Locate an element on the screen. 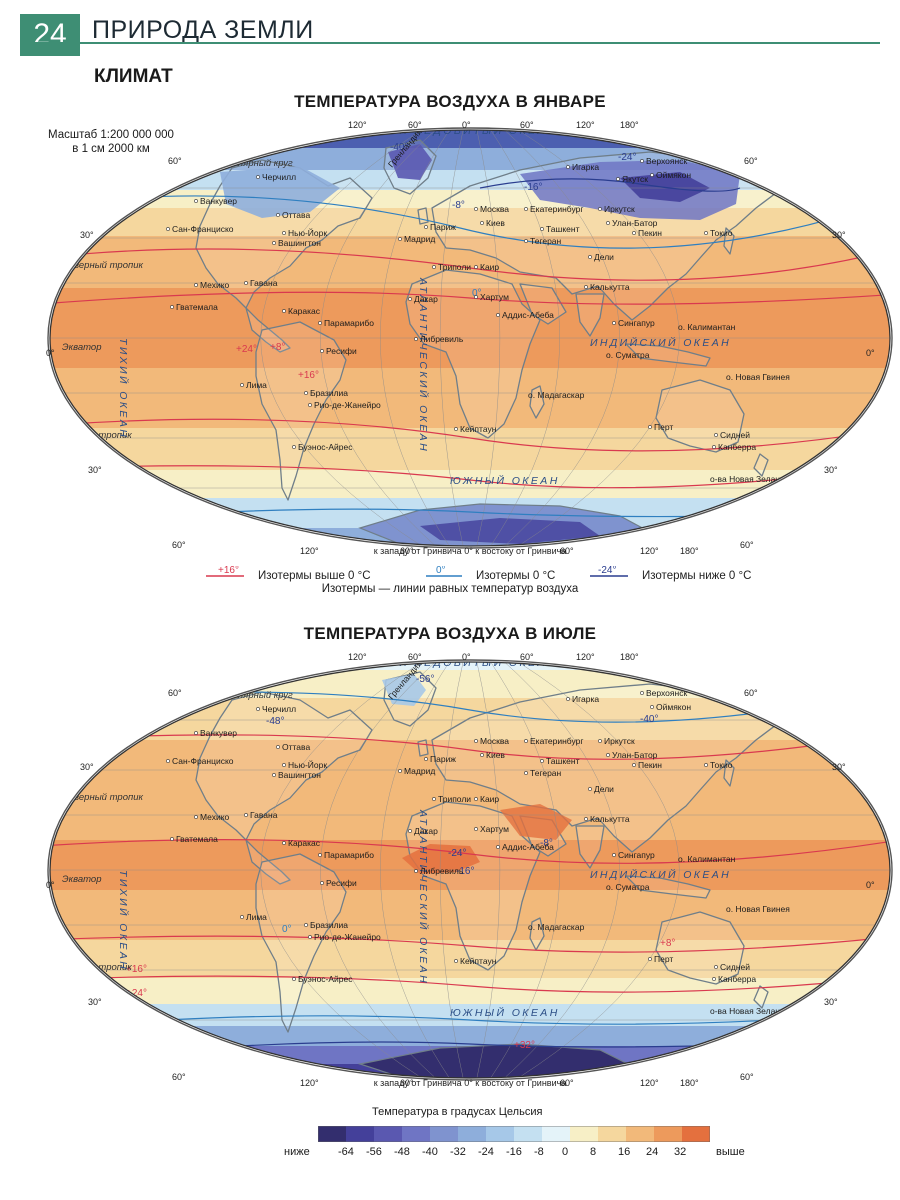 The width and height of the screenshot is (900, 1200). place-label: Вашингтон is located at coordinates (299, 775).